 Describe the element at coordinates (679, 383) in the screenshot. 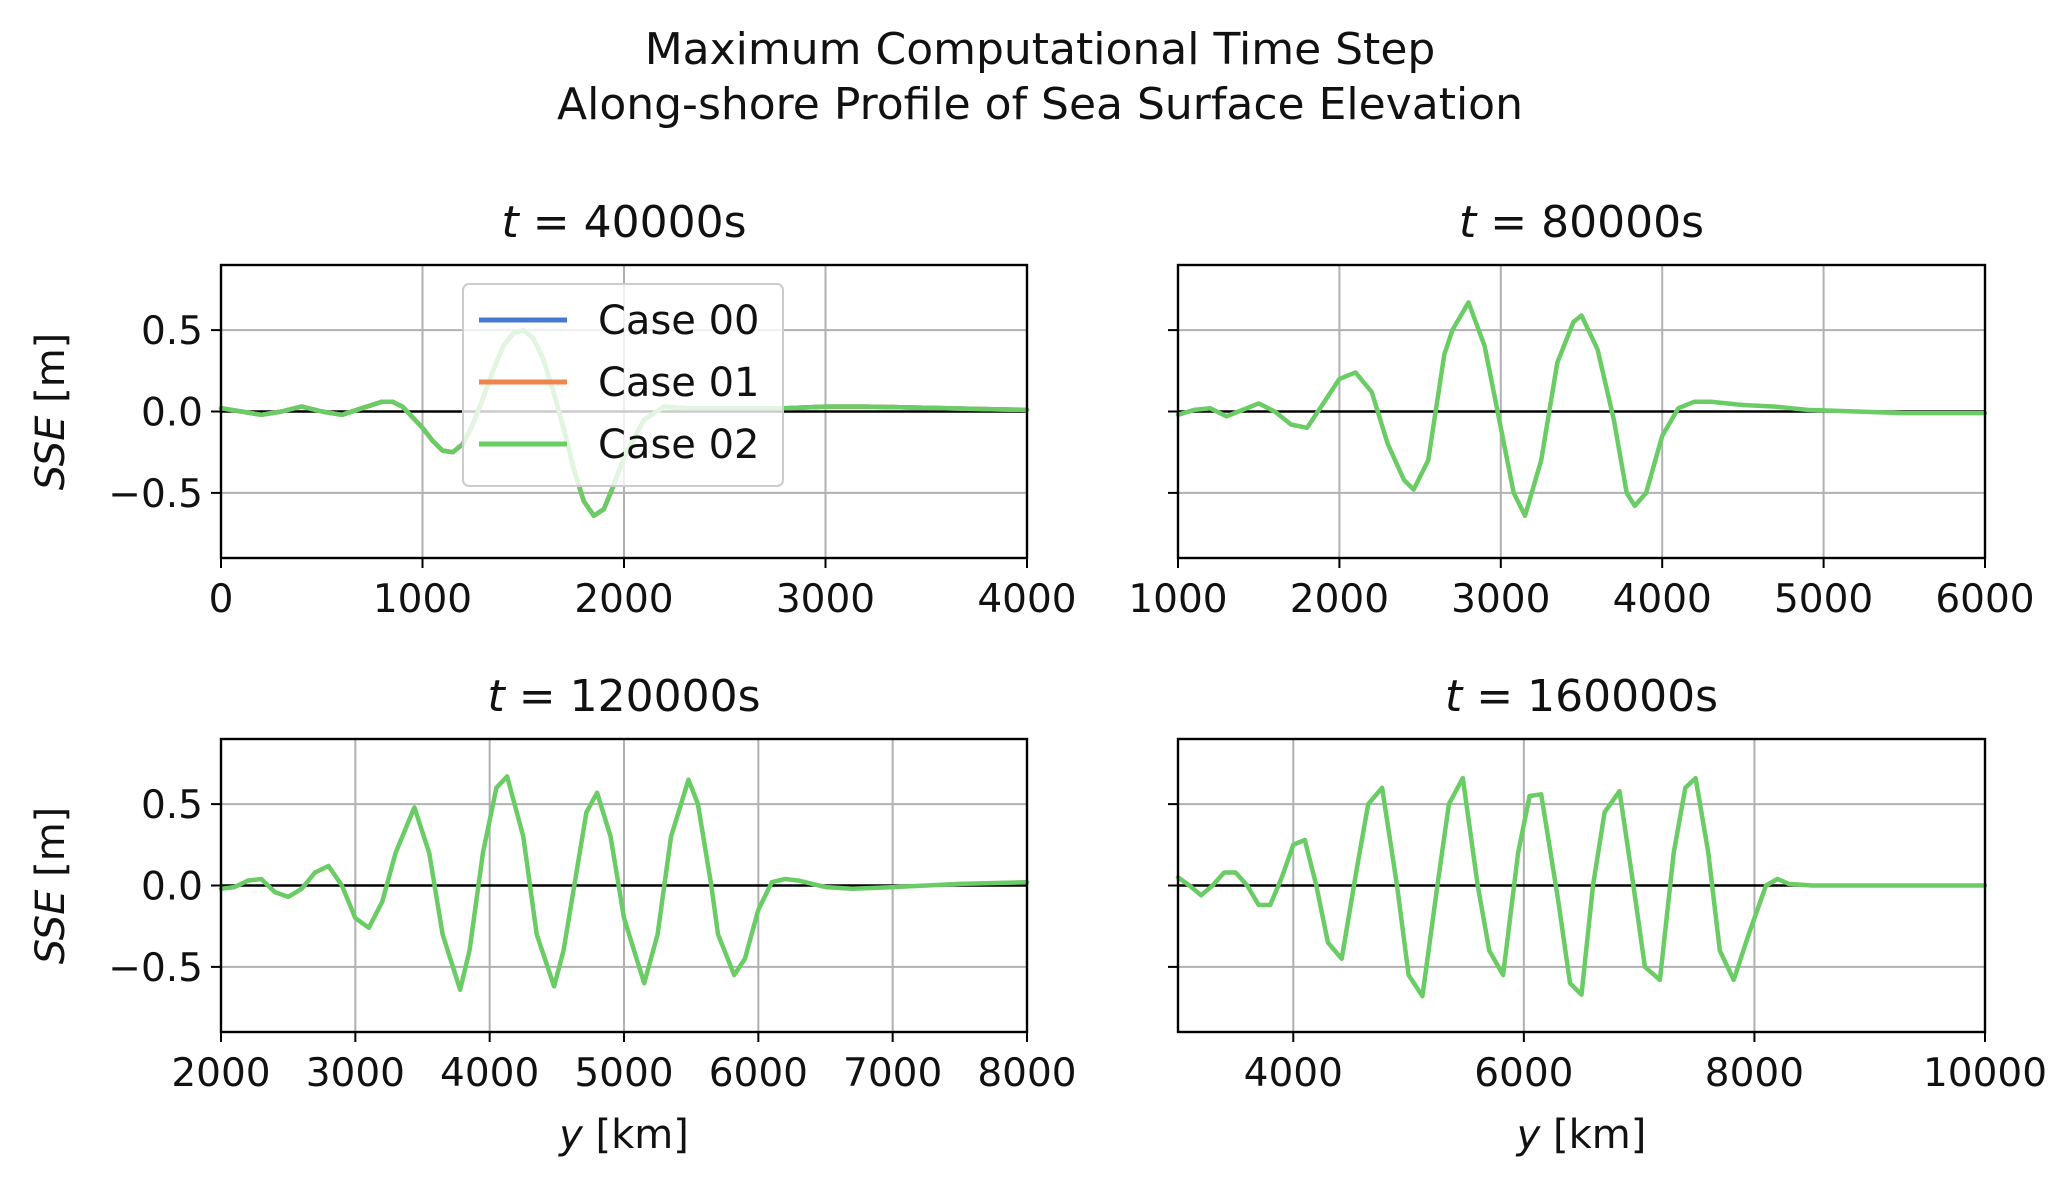

I see `legend-label-case-01: Case 01` at that location.